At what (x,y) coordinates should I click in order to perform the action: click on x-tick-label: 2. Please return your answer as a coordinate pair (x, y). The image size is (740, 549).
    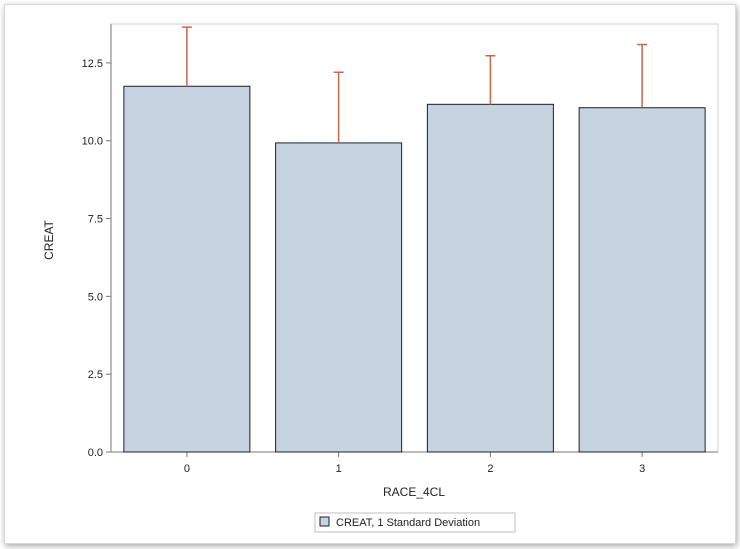
    Looking at the image, I should click on (490, 469).